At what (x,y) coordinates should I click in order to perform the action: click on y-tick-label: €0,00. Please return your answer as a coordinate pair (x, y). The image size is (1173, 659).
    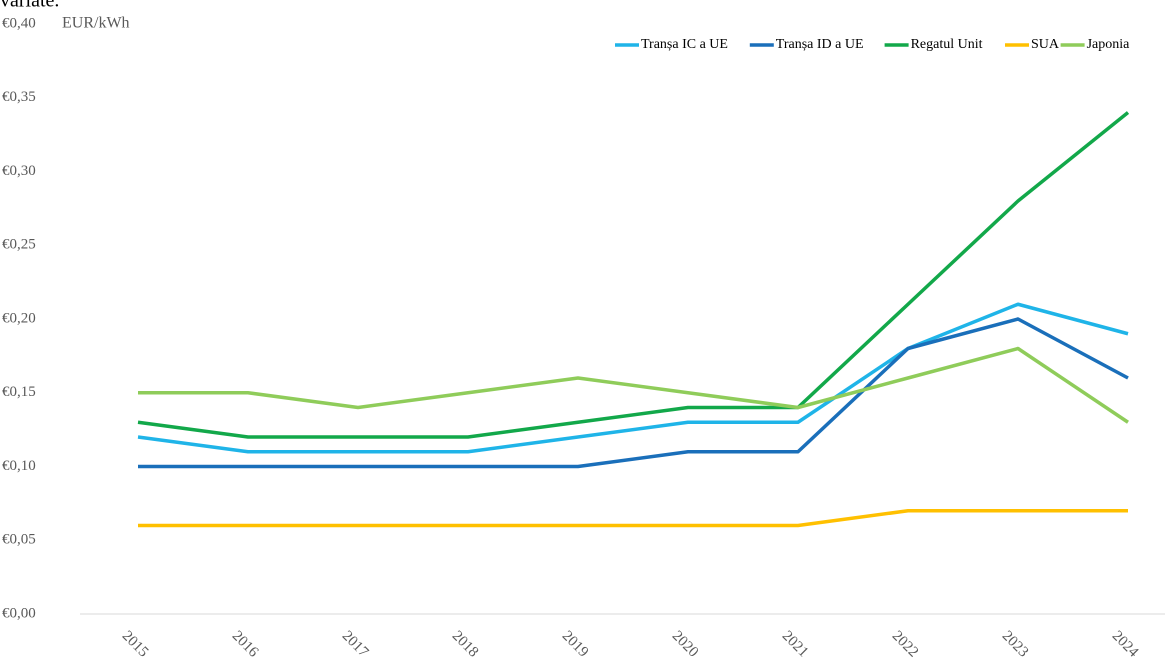
    Looking at the image, I should click on (19, 613).